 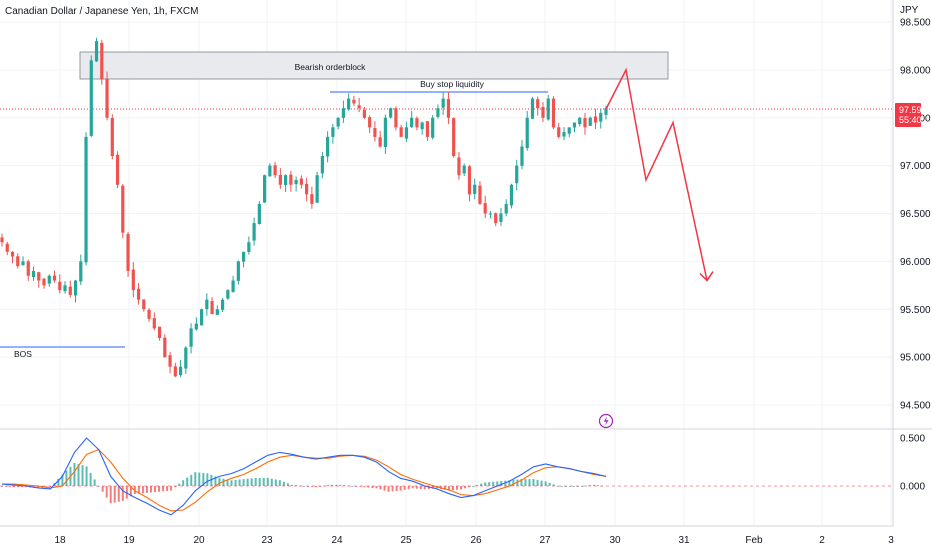 I want to click on bearish-orderblock-zone, so click(x=374, y=65).